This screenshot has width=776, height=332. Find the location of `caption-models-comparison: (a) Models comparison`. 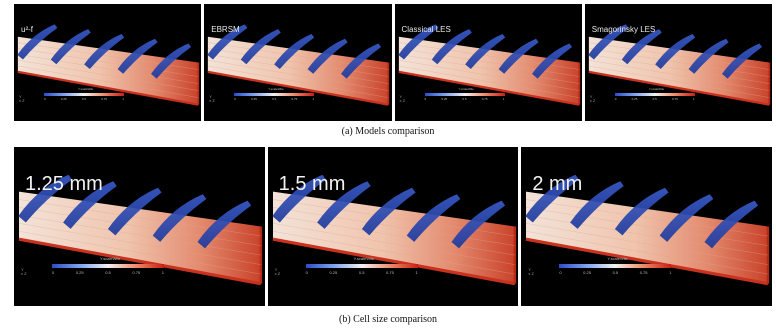

caption-models-comparison: (a) Models comparison is located at coordinates (388, 131).